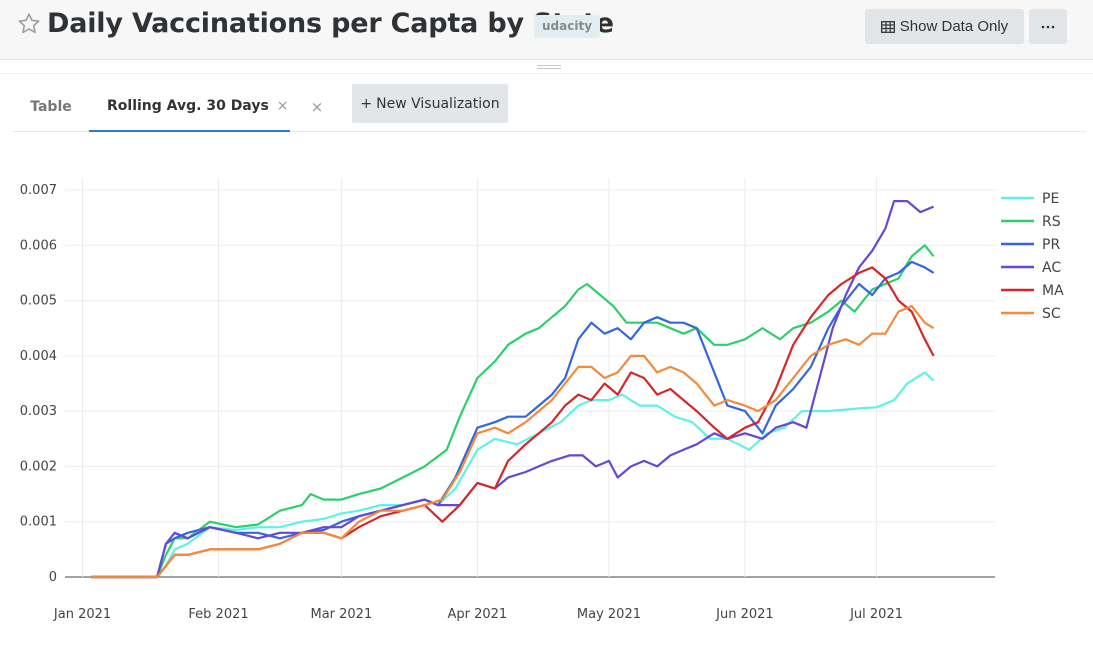 The image size is (1093, 655). I want to click on x-tick-label: Jul 2021, so click(876, 614).